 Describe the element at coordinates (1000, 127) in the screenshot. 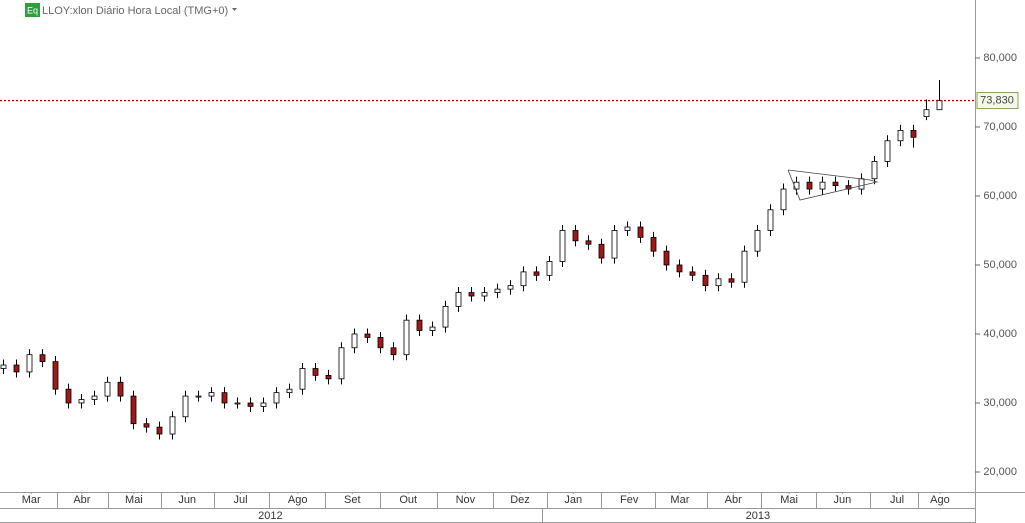

I see `y-tick-label: 70,000` at that location.